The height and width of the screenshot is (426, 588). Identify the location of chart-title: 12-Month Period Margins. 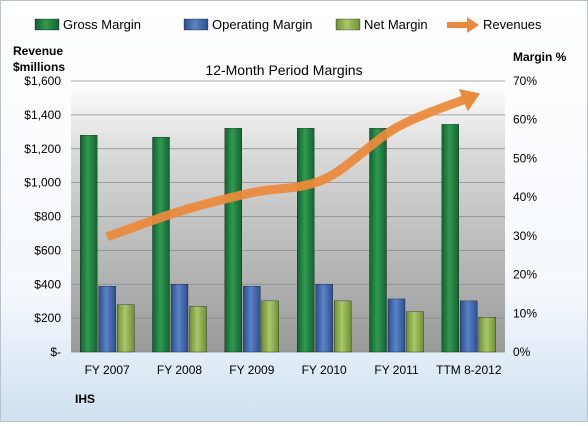
(283, 70).